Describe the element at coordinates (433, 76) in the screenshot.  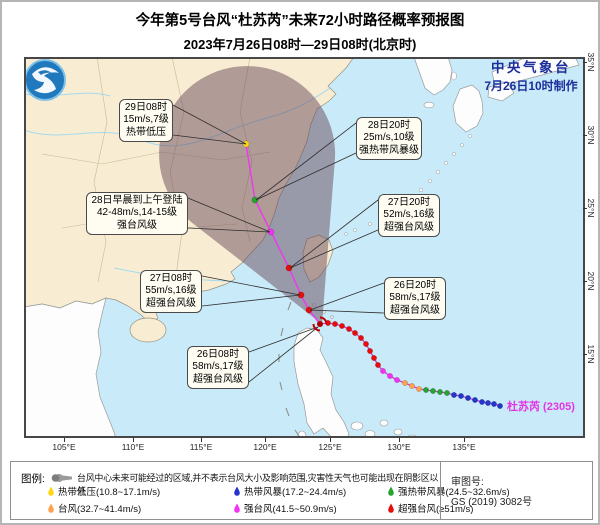
I see `korea-landmass` at that location.